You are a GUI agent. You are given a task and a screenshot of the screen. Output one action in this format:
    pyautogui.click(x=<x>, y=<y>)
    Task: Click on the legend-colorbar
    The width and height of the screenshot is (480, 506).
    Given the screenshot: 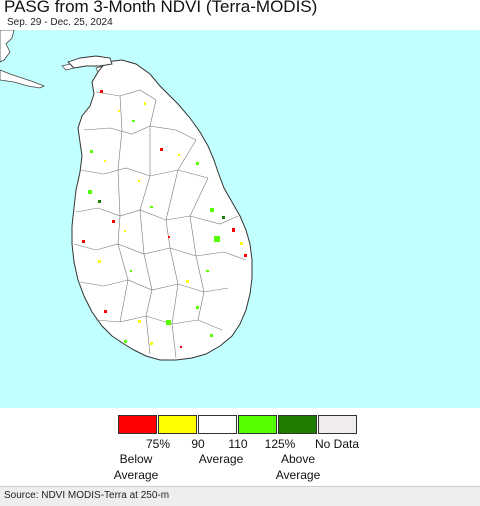 What is the action you would take?
    pyautogui.click(x=238, y=425)
    